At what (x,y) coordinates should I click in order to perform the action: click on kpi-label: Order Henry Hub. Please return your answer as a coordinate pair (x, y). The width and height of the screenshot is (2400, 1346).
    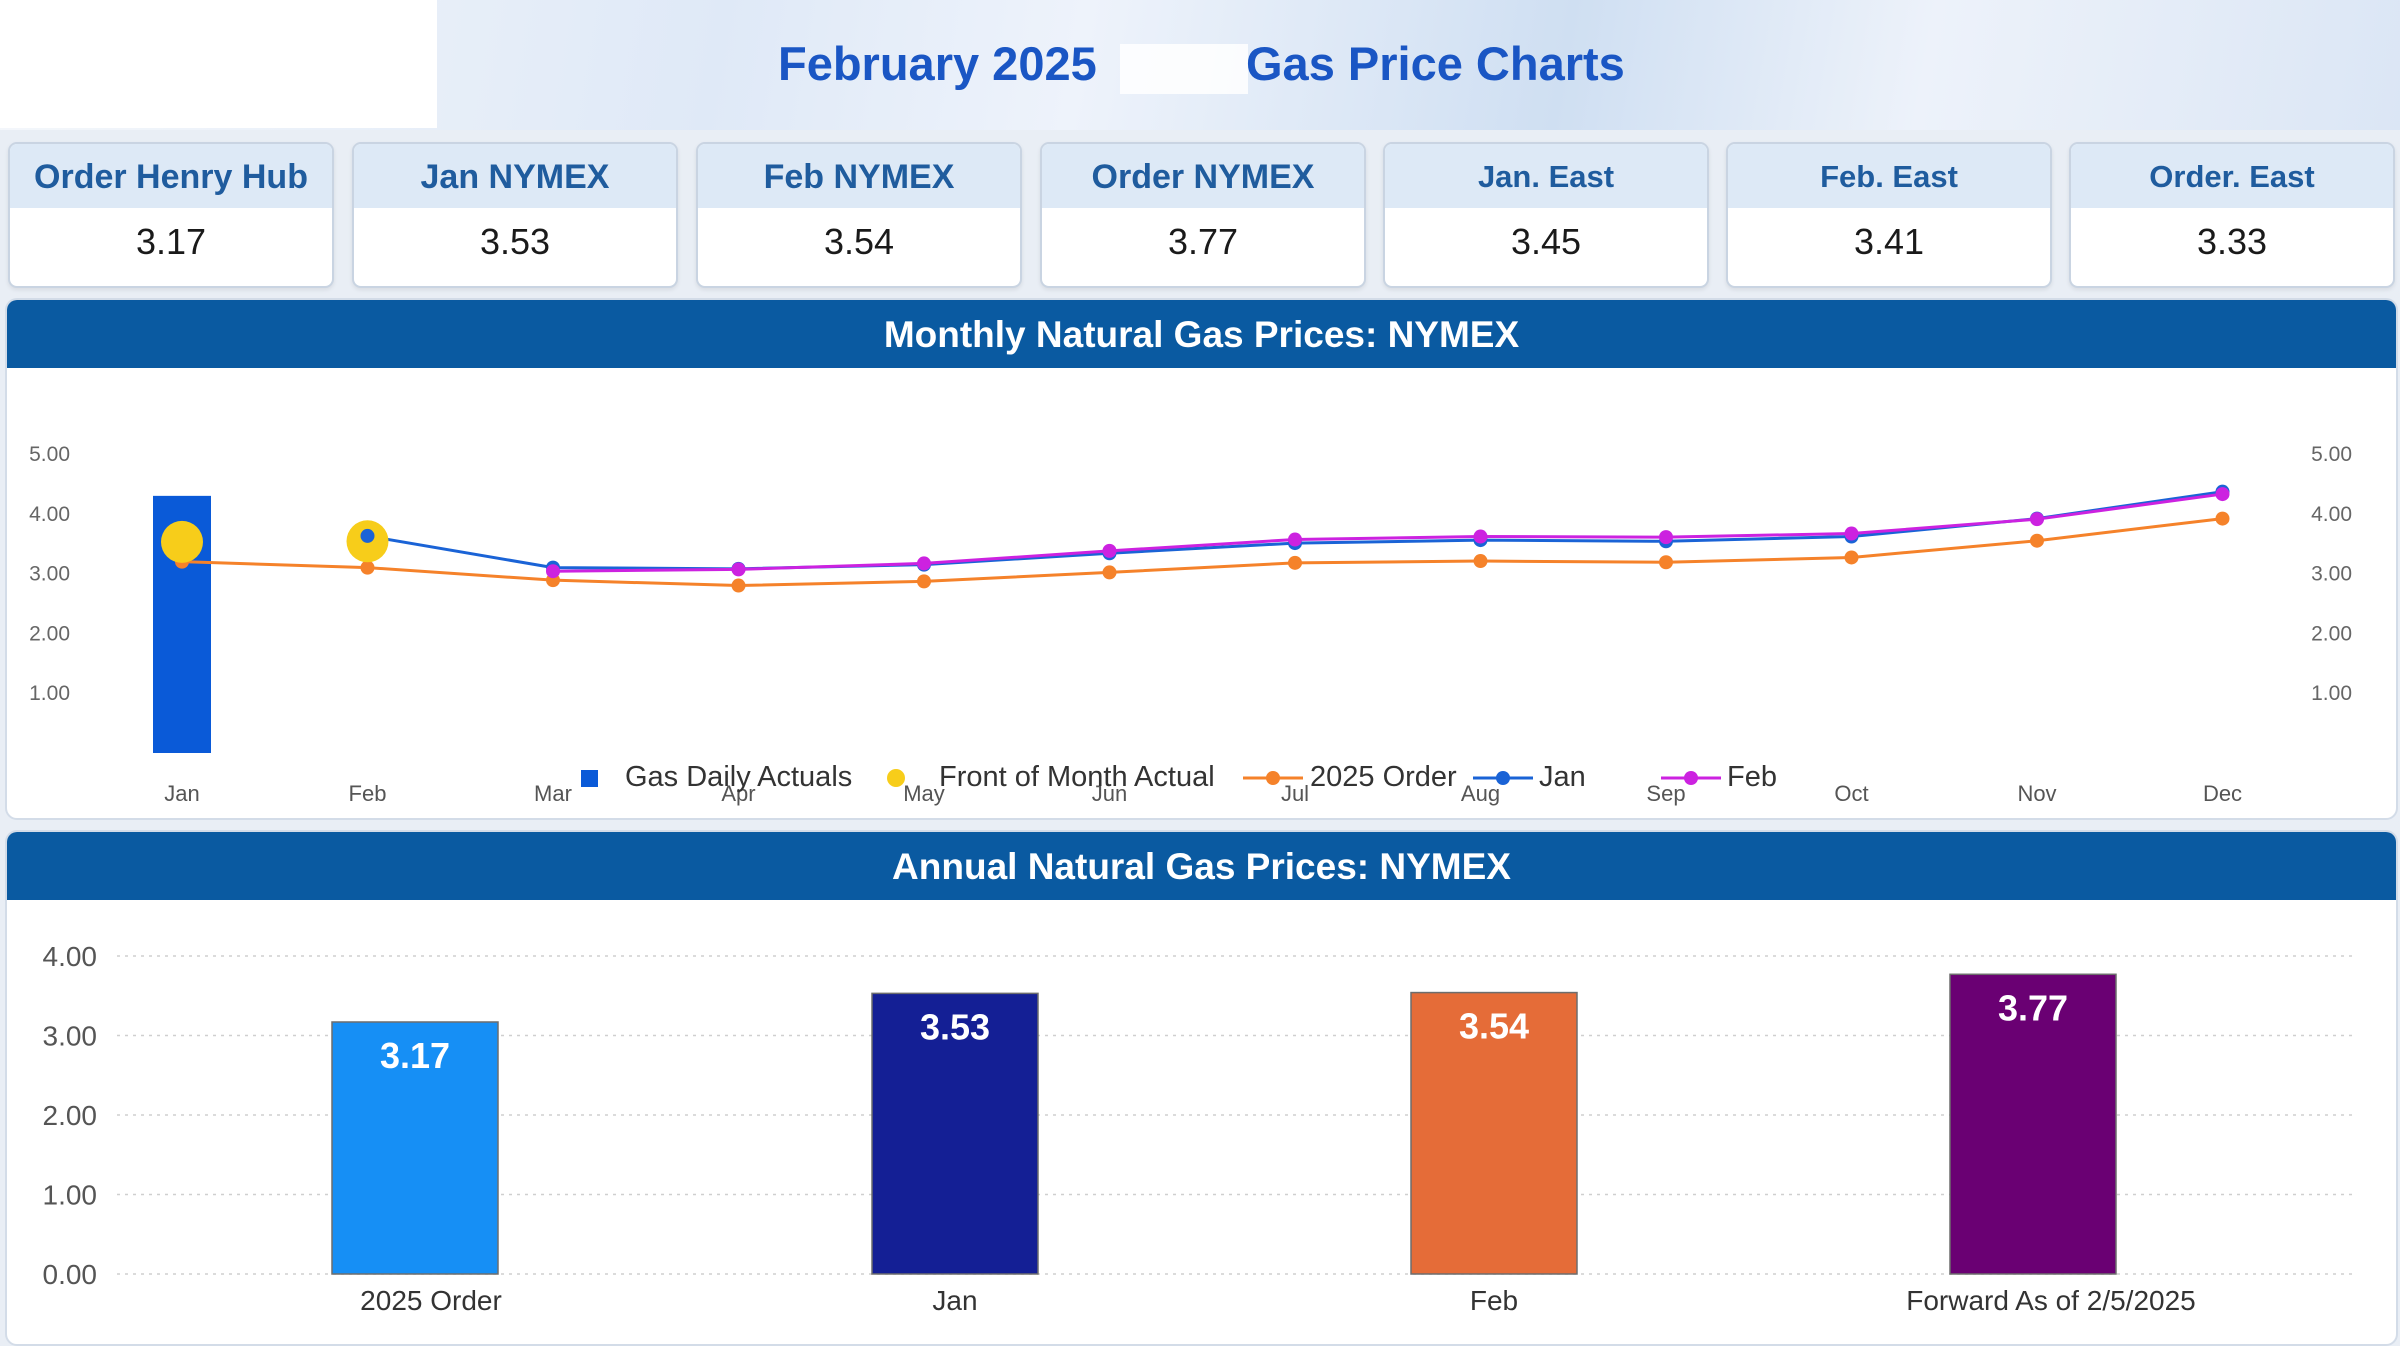
    Looking at the image, I should click on (171, 176).